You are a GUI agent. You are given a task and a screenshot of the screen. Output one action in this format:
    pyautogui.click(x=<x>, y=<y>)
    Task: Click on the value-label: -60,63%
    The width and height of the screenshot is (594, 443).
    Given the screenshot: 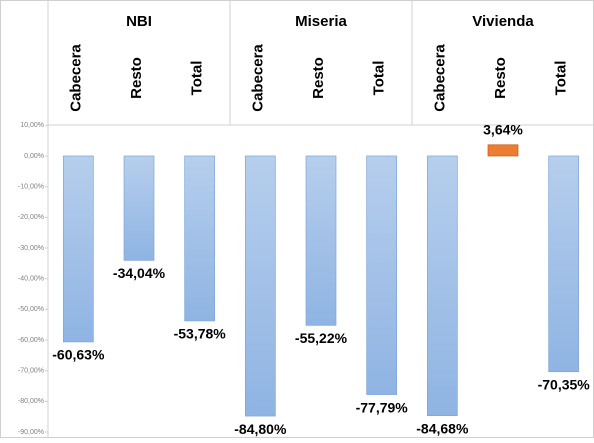 What is the action you would take?
    pyautogui.click(x=78, y=355)
    